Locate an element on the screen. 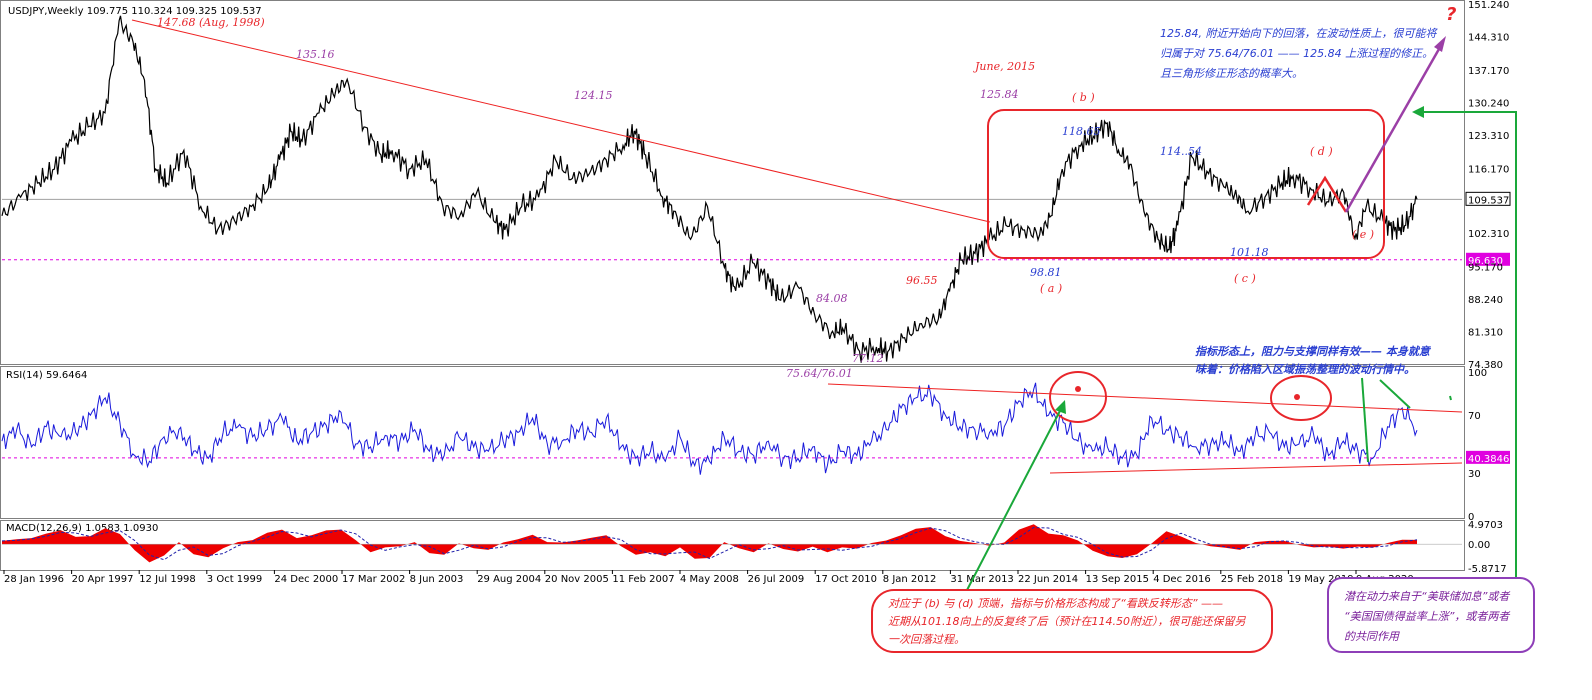 The image size is (1592, 700). x-tick-label: 17 Mar 2002 is located at coordinates (373, 579).